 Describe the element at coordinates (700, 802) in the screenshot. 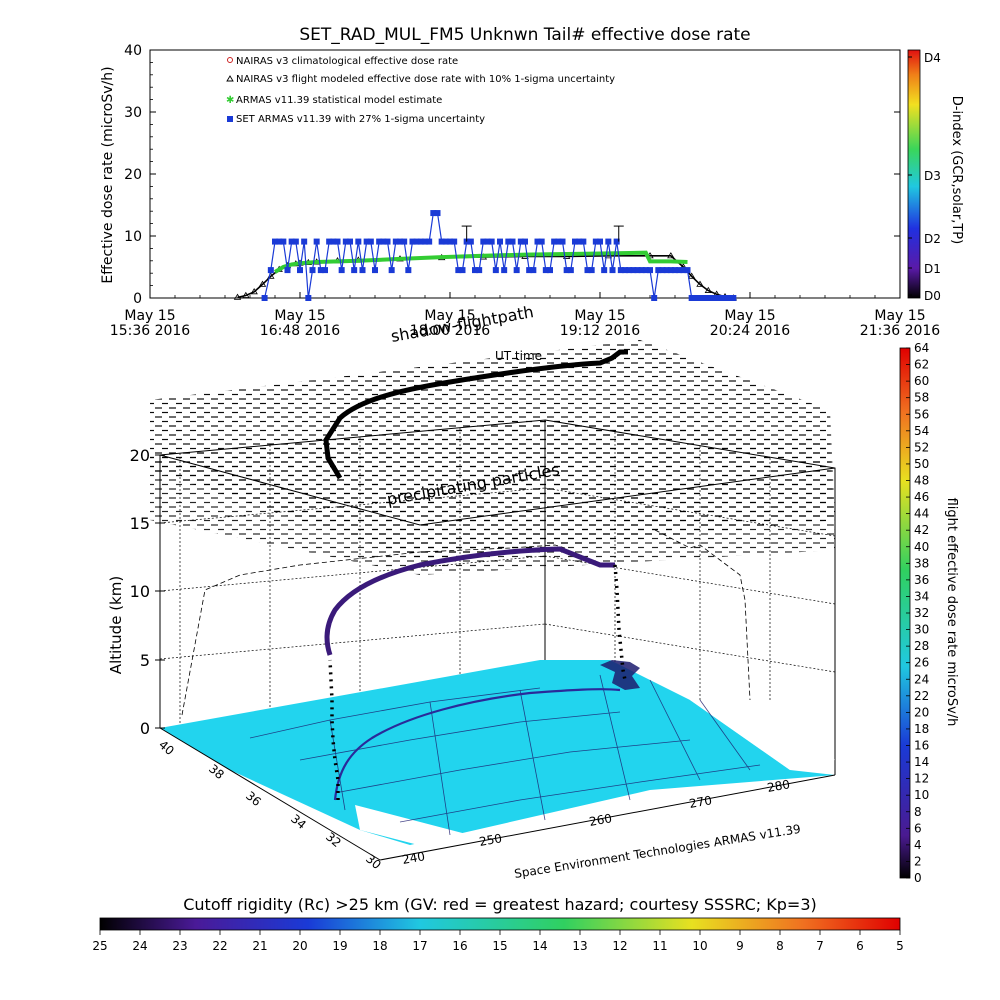

I see `longitude-tick-label: 270` at that location.